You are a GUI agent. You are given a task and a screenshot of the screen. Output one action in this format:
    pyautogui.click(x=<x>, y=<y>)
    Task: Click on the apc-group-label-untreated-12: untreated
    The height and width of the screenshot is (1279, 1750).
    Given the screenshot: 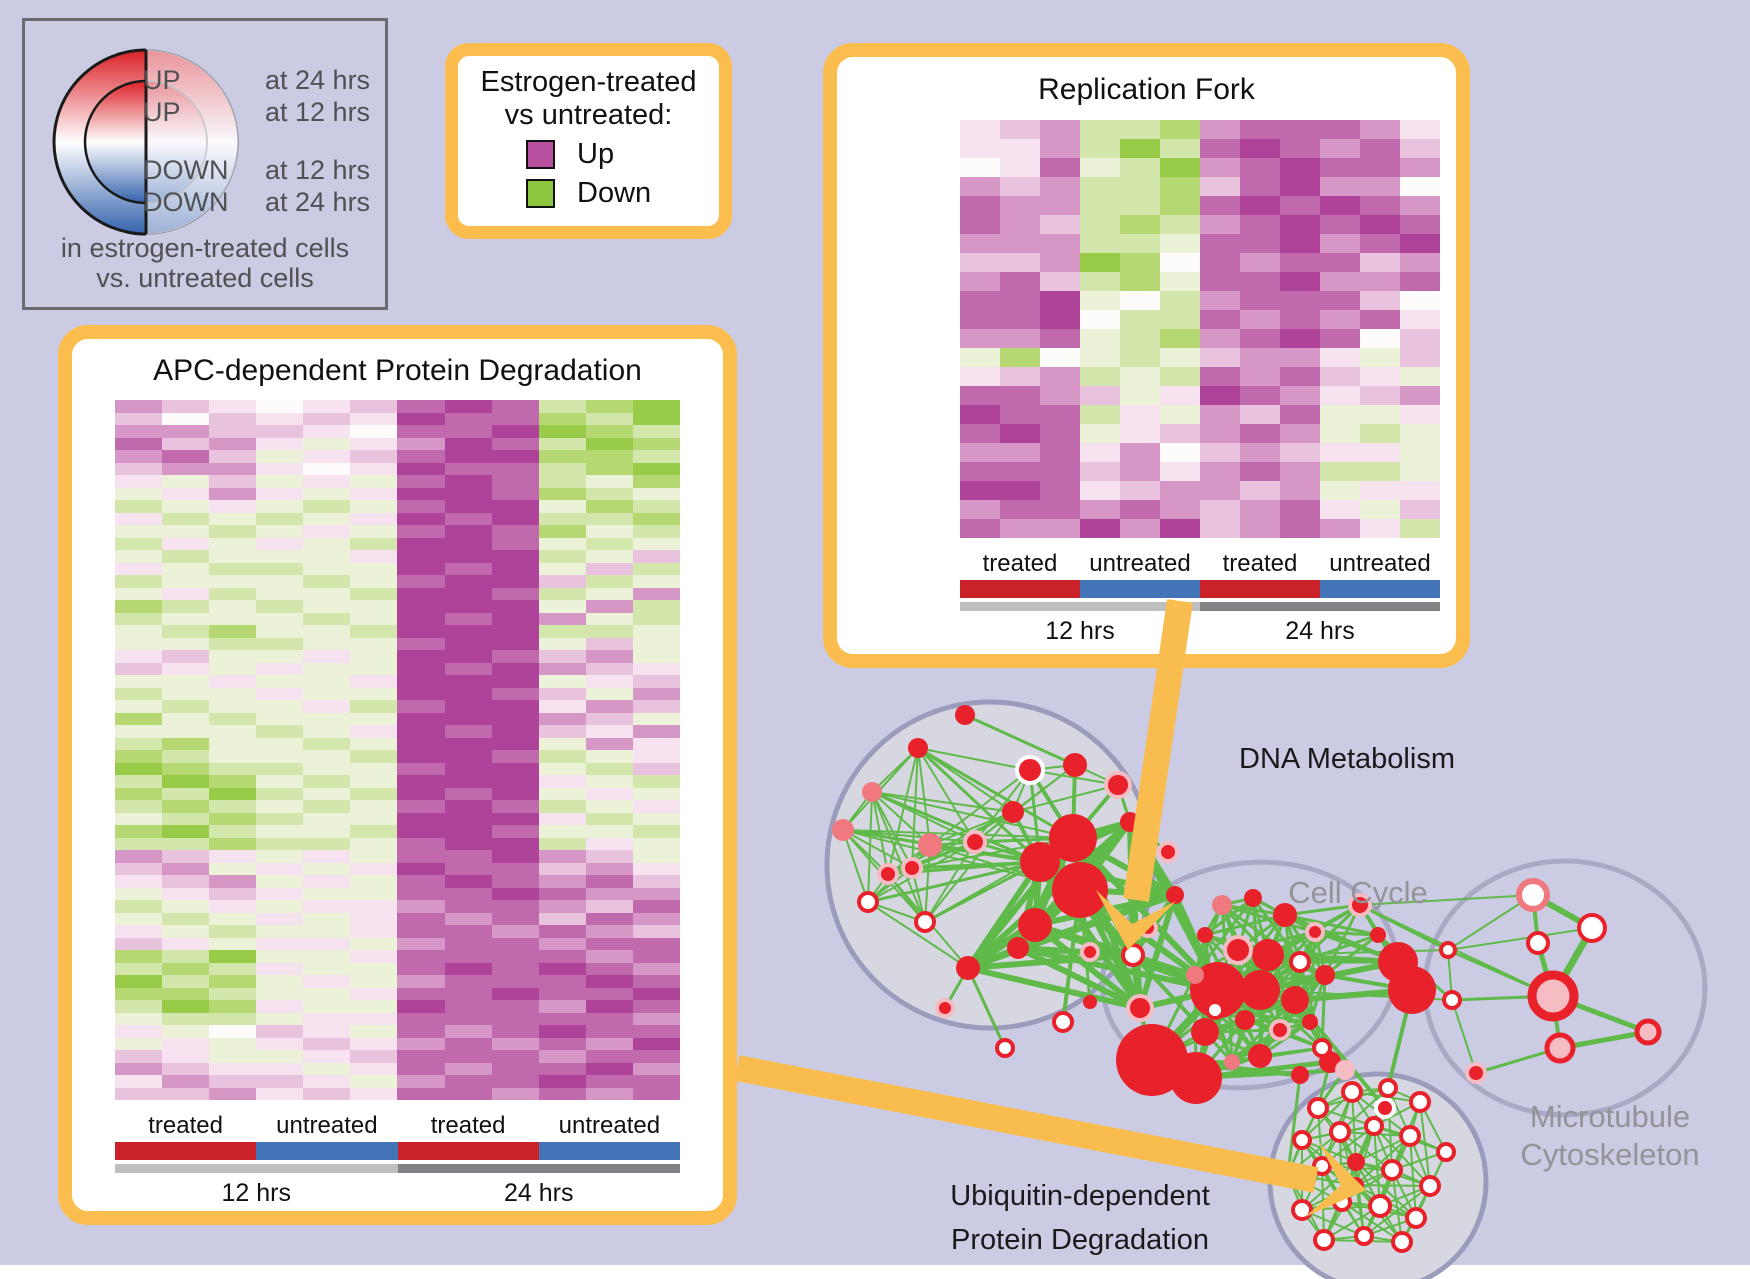 What is the action you would take?
    pyautogui.click(x=327, y=1125)
    